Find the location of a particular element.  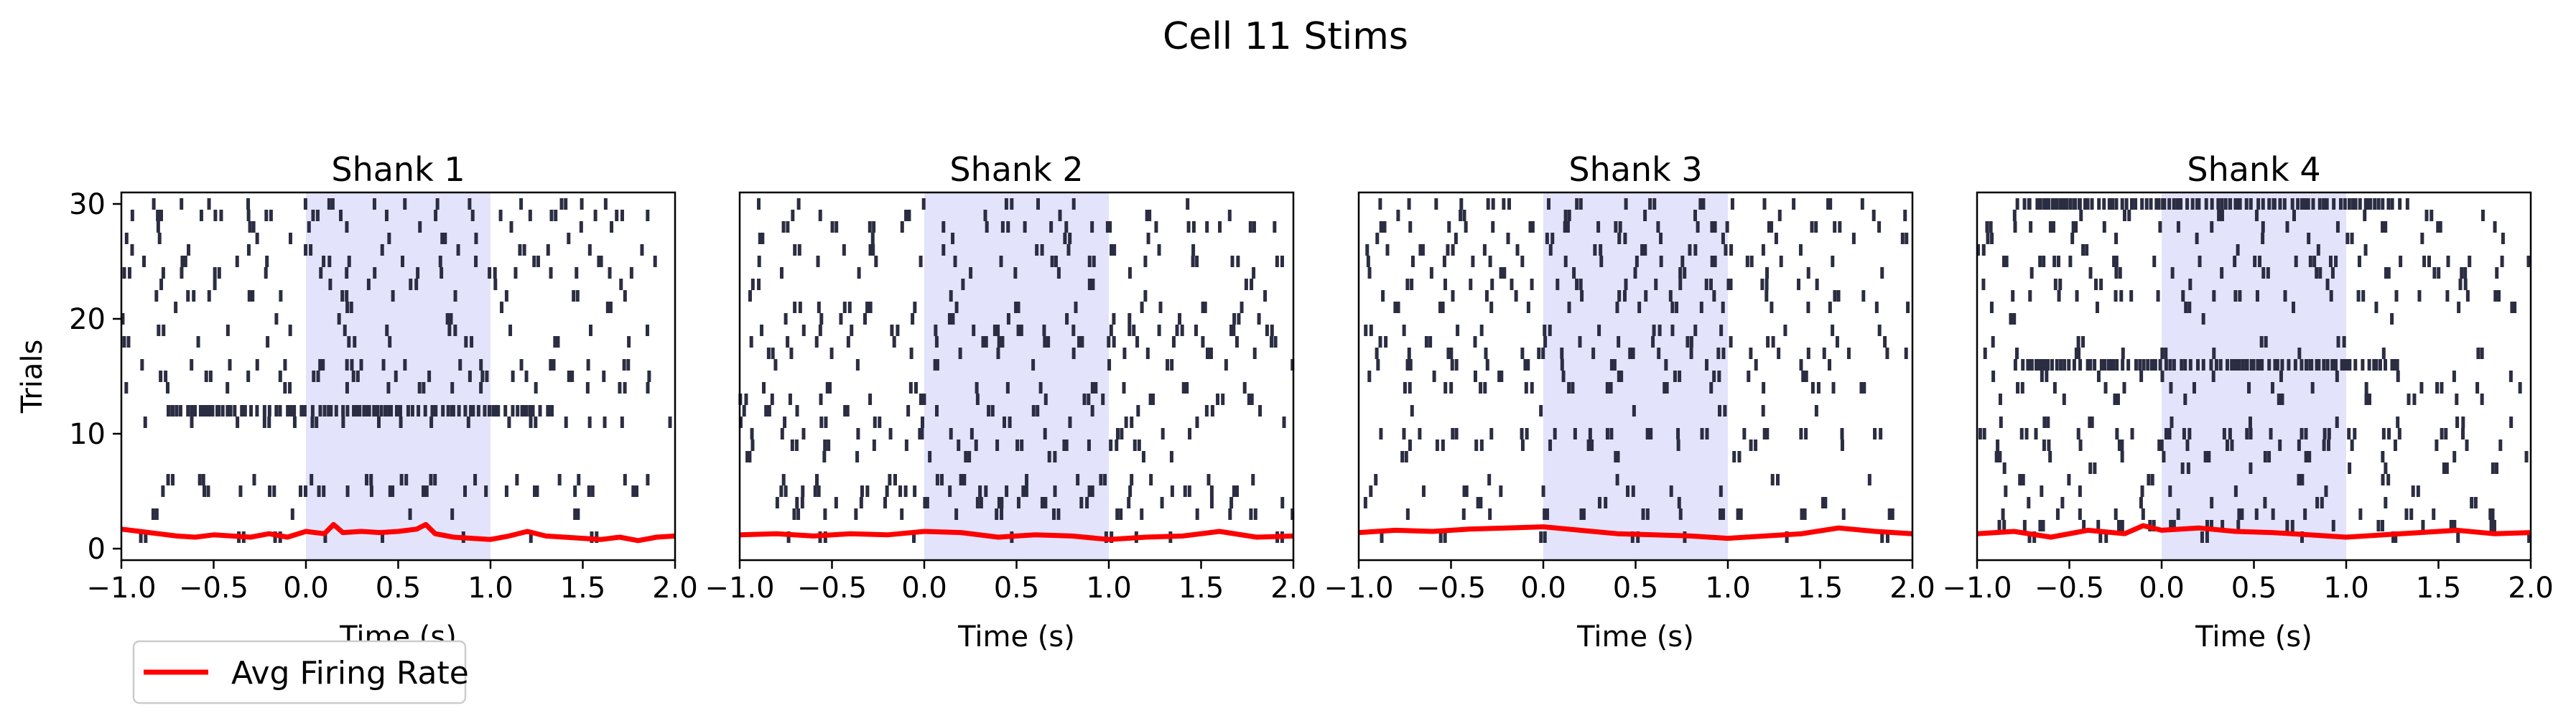

y-tick-label: 0 is located at coordinates (97, 550).